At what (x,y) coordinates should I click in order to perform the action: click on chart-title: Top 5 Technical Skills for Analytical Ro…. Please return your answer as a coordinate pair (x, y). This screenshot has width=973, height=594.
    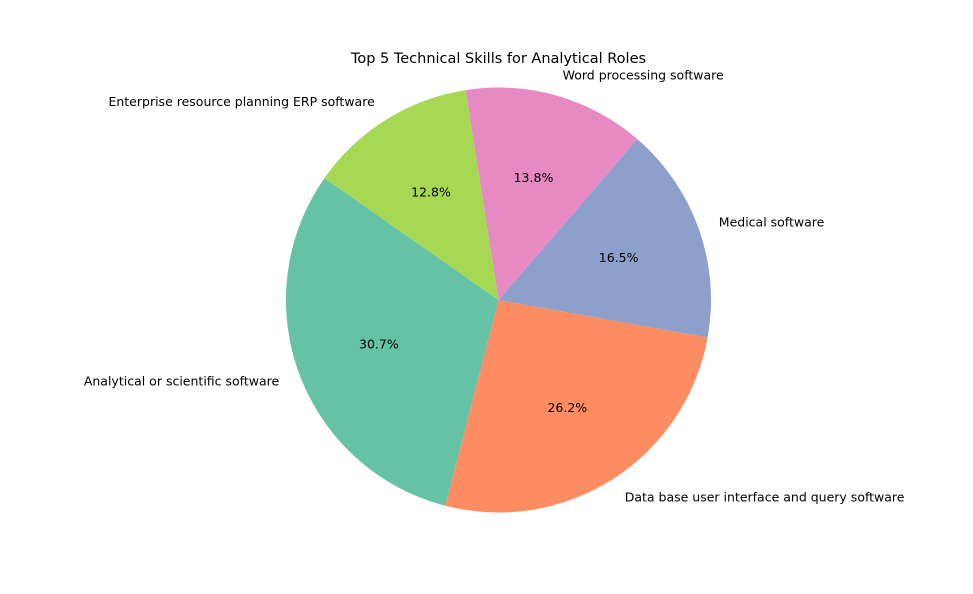
    Looking at the image, I should click on (498, 59).